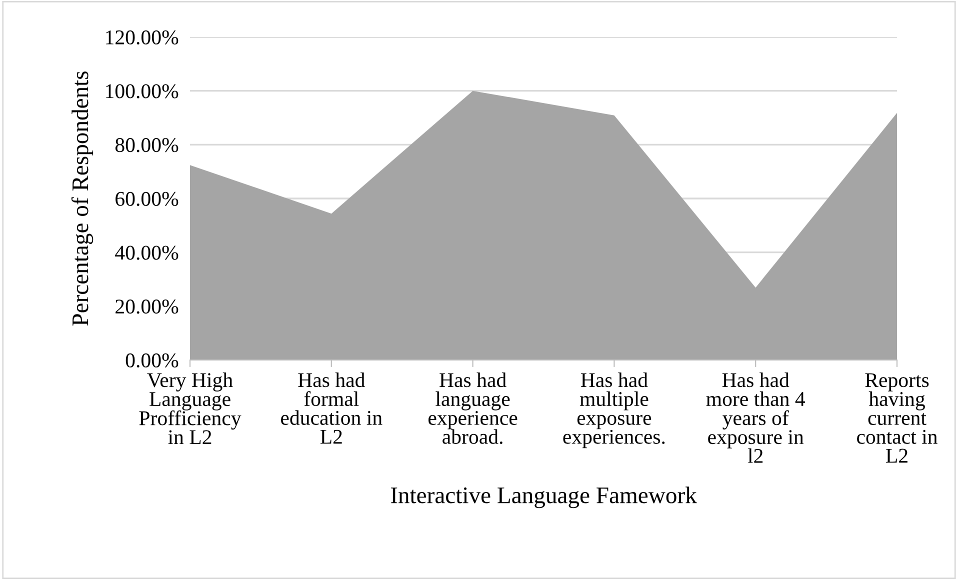 The width and height of the screenshot is (958, 580). What do you see at coordinates (152, 360) in the screenshot?
I see `y-tick-label: 0.00%` at bounding box center [152, 360].